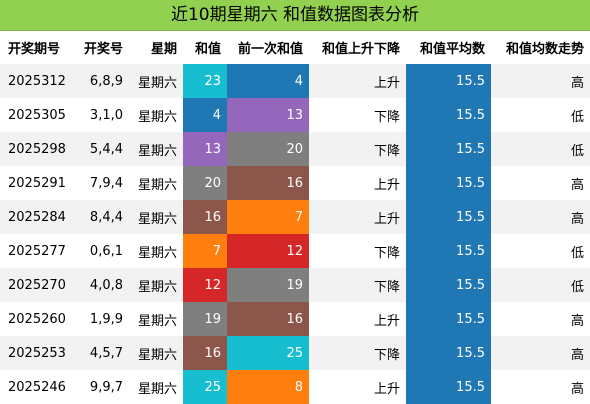 This screenshot has width=590, height=404. Describe the element at coordinates (205, 149) in the screenshot. I see `cell-sum: 13` at that location.